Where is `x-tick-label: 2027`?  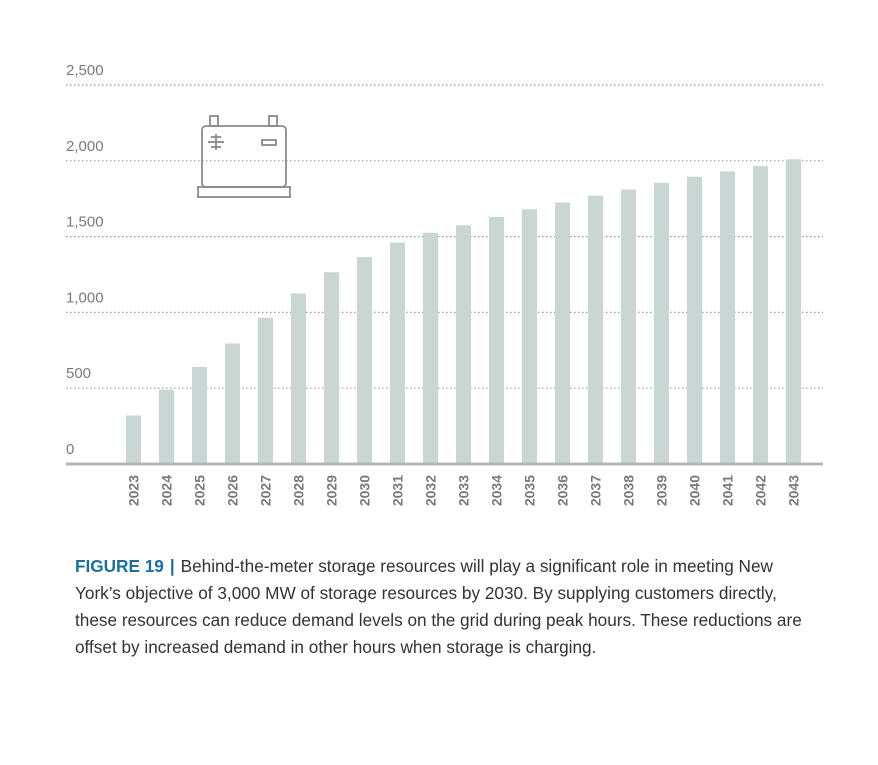
x-tick-label: 2027 is located at coordinates (266, 490).